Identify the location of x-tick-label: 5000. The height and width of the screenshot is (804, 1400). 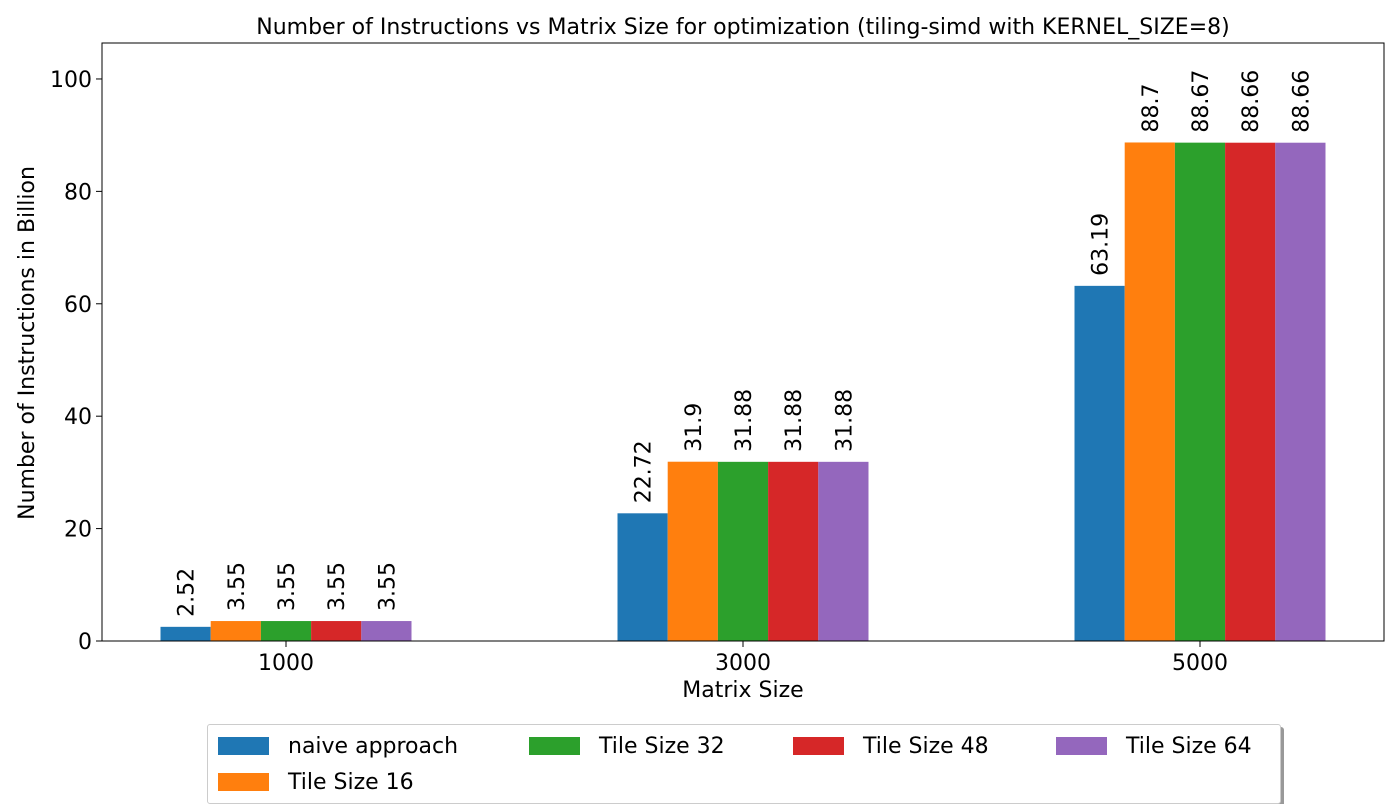
(1200, 663).